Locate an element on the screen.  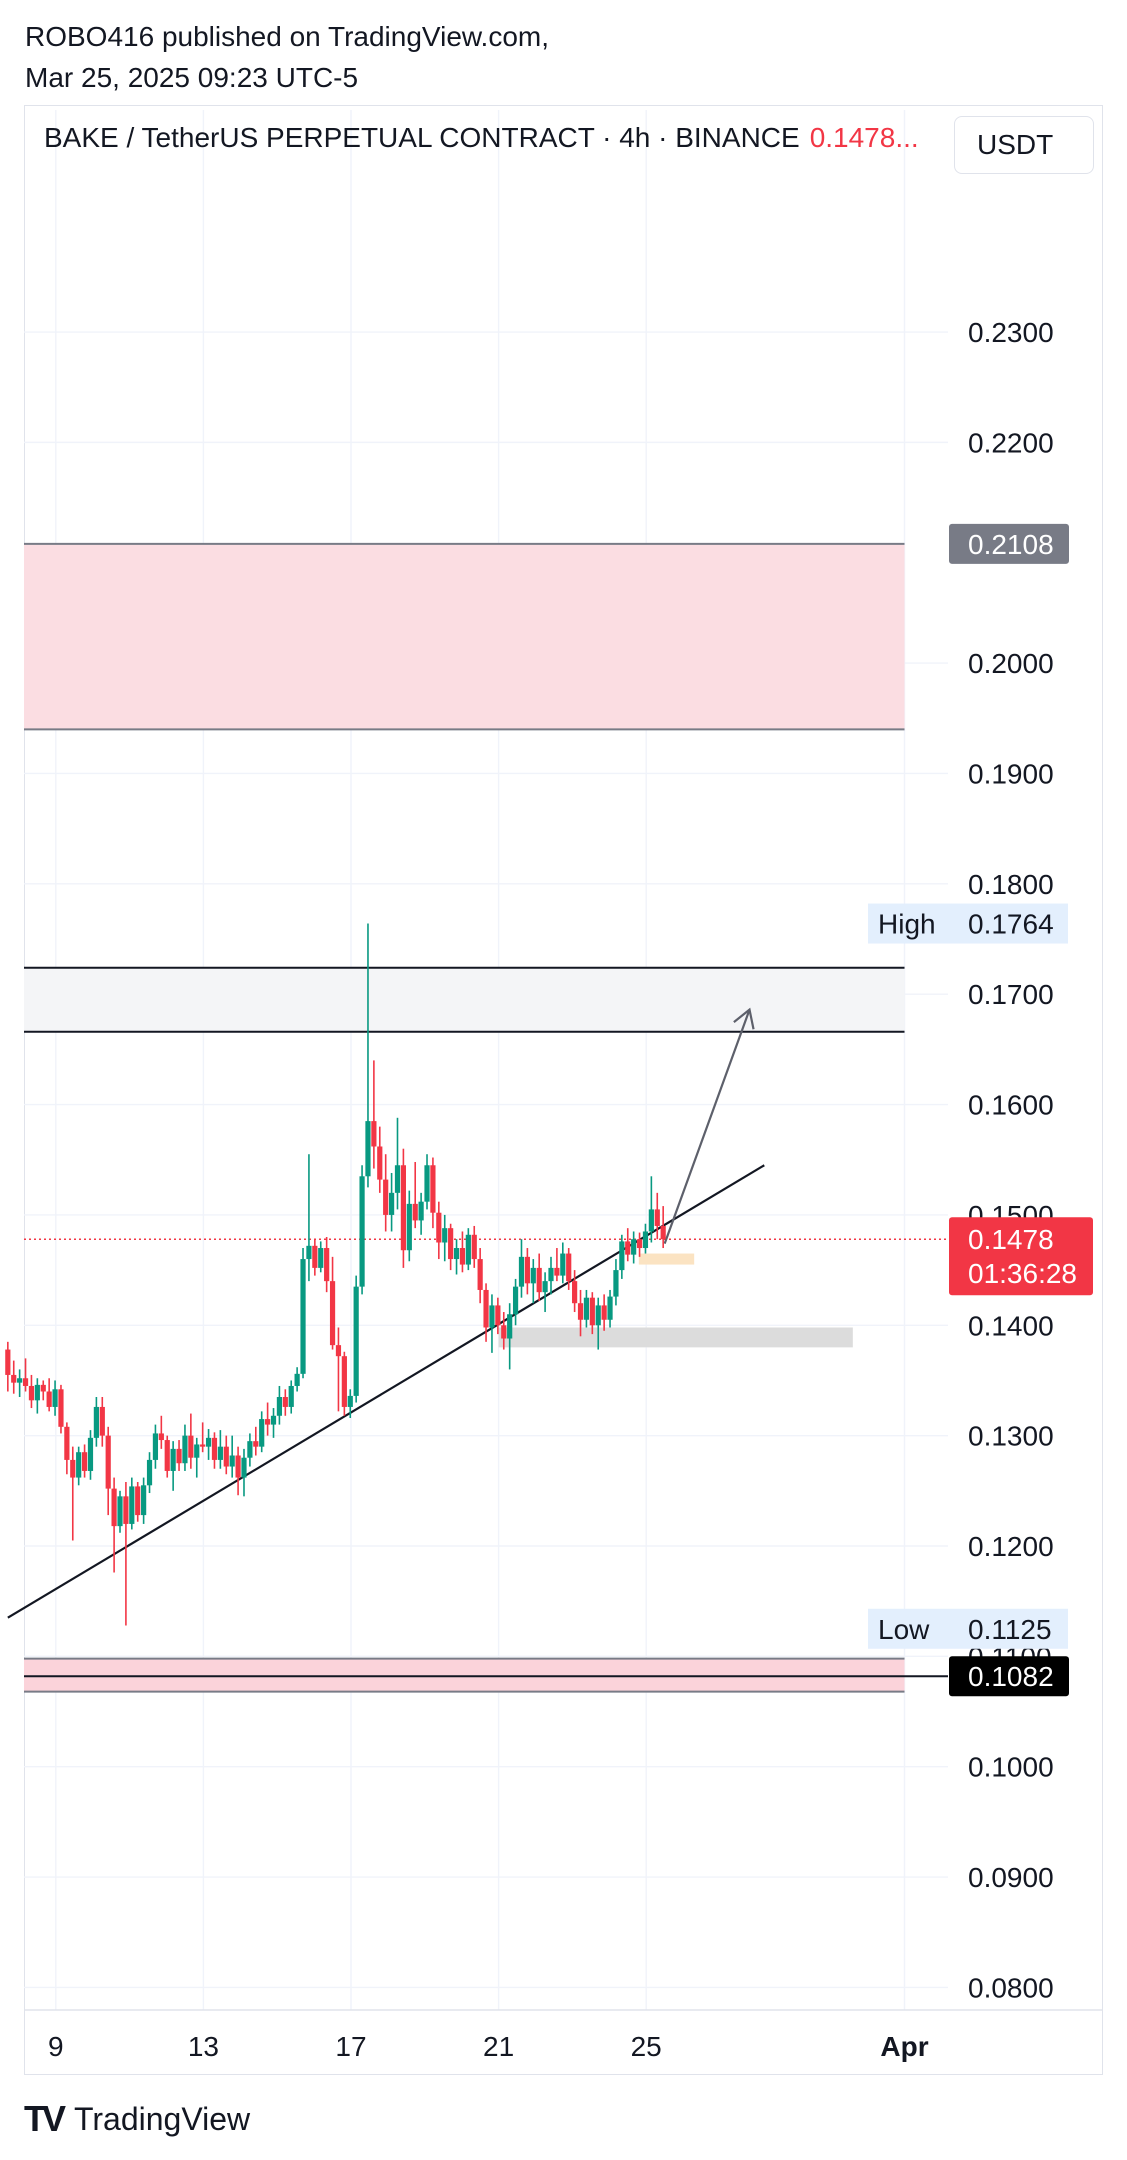
projection-arrow-head is located at coordinates (744, 1018).